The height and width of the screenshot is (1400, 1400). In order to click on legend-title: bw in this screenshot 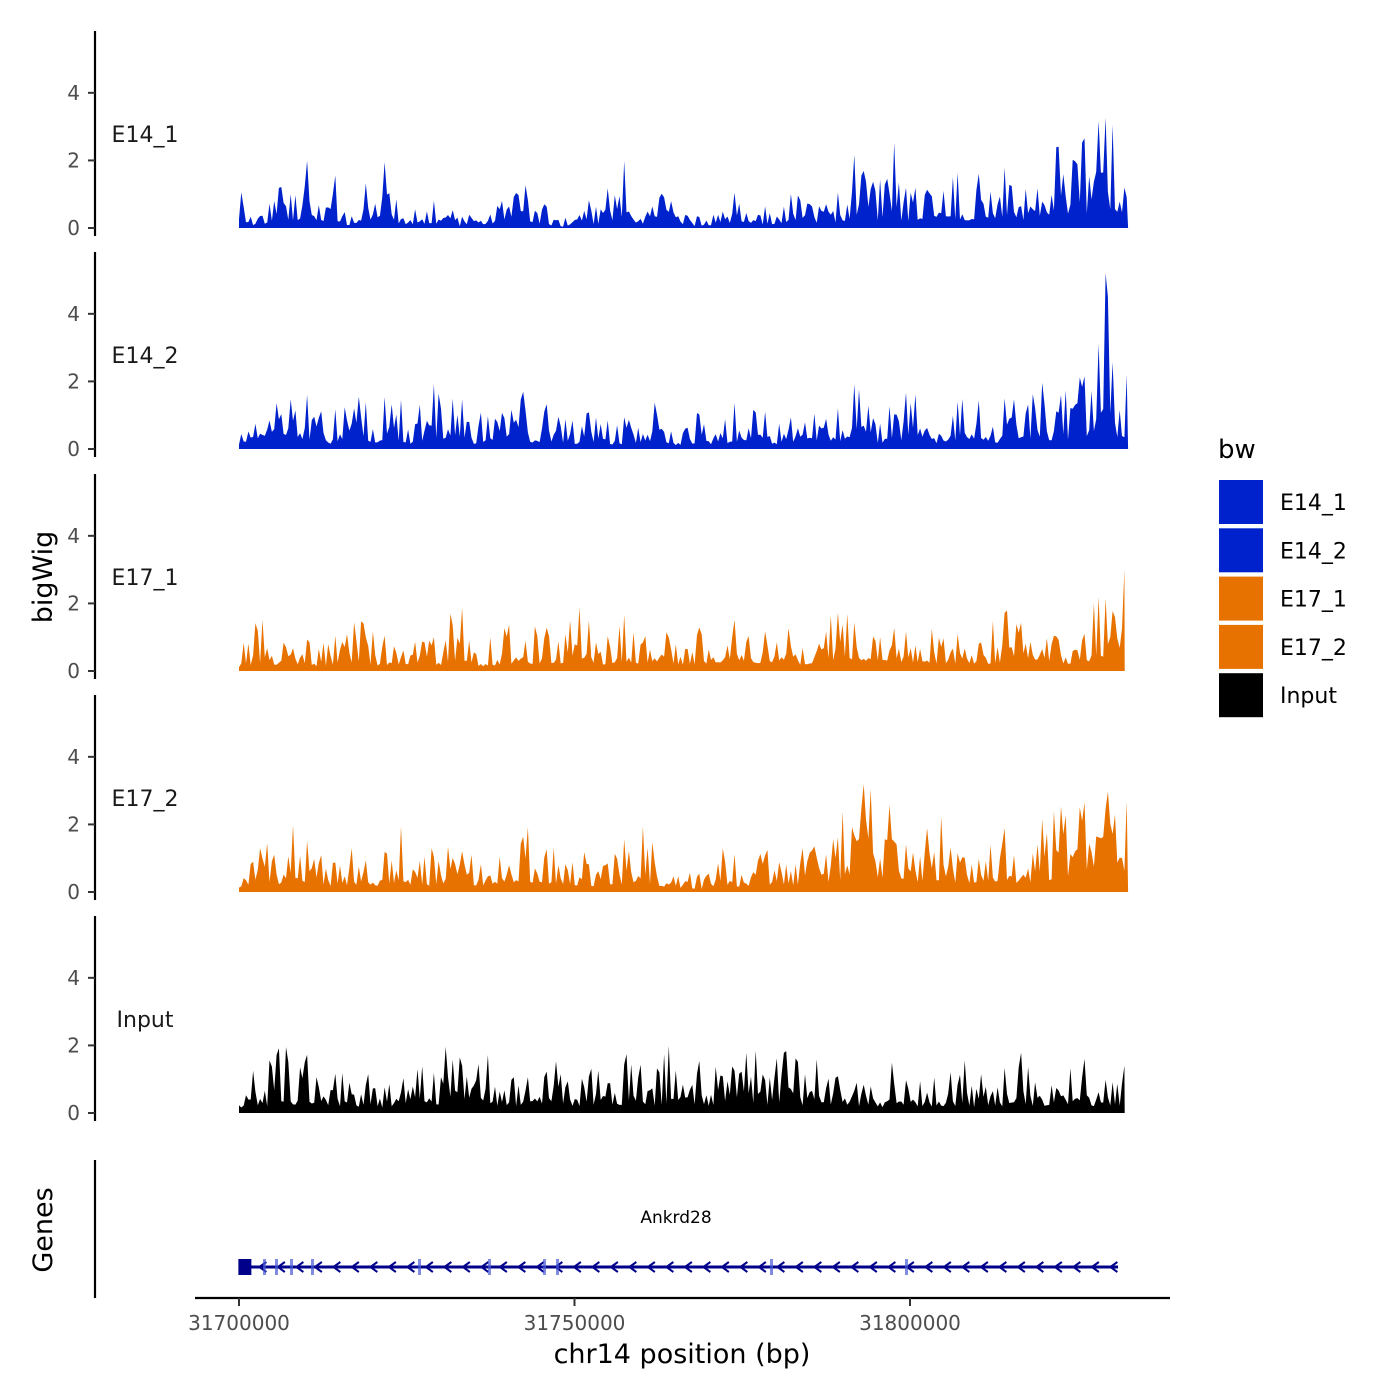, I will do `click(1237, 450)`.